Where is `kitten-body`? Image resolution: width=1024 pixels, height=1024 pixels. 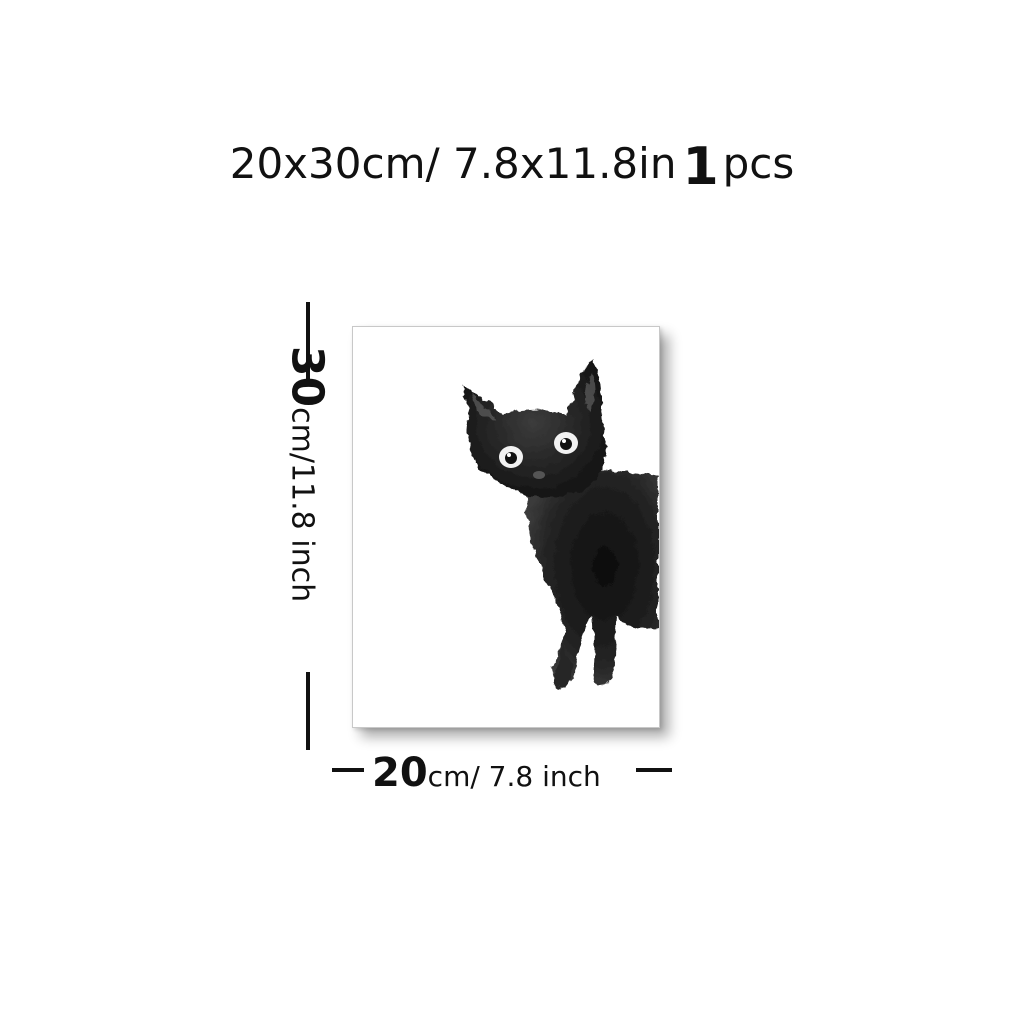
kitten-body is located at coordinates (560, 524).